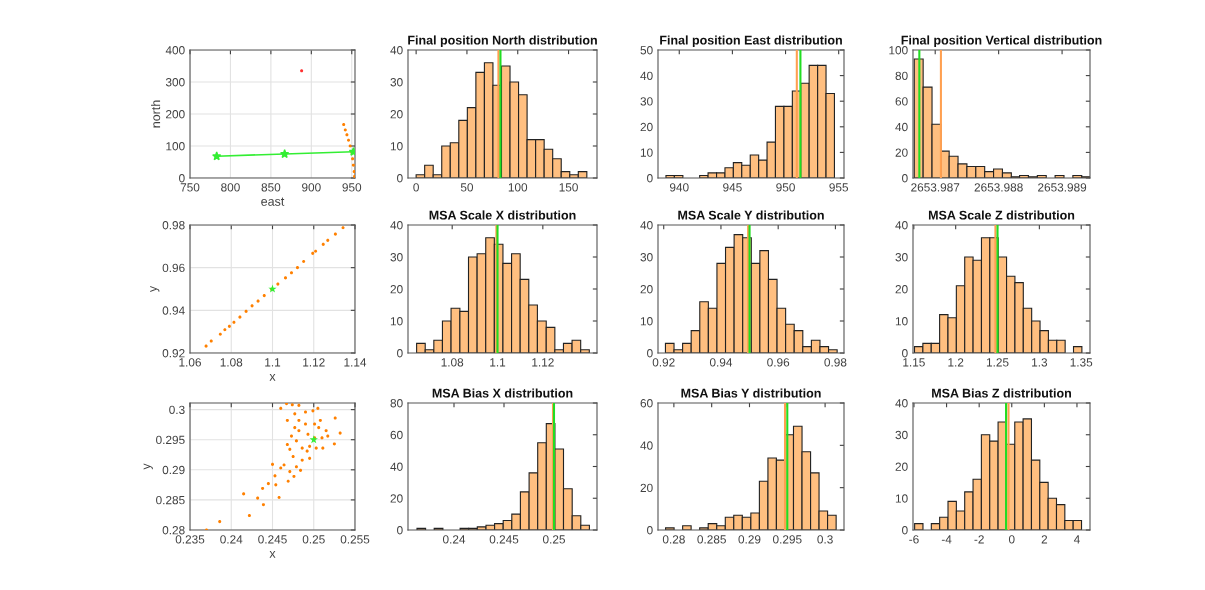 The width and height of the screenshot is (1205, 590). Describe the element at coordinates (679, 187) in the screenshot. I see `x-tick-label: 940` at that location.